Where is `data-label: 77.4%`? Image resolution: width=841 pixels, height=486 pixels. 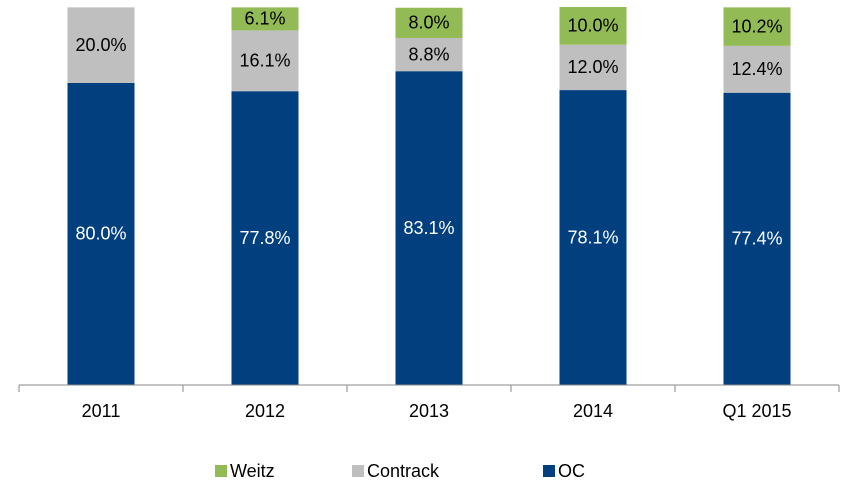
data-label: 77.4% is located at coordinates (756, 239).